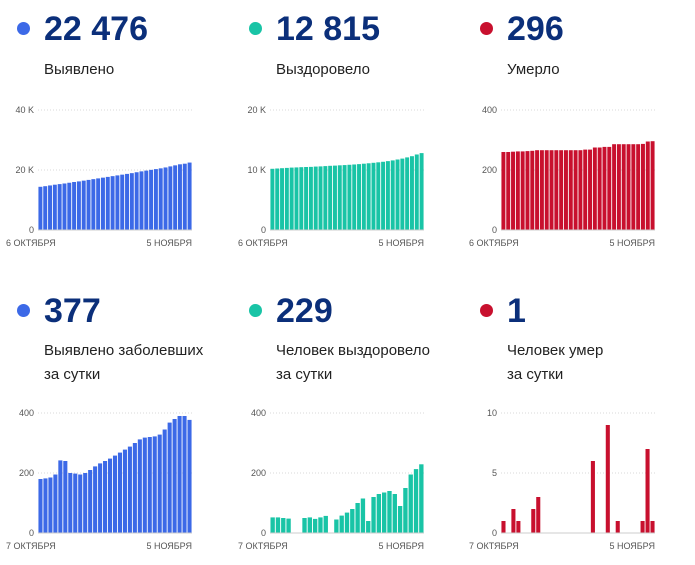  Describe the element at coordinates (24, 170) in the screenshot. I see `y-tick-label: 20 K` at that location.